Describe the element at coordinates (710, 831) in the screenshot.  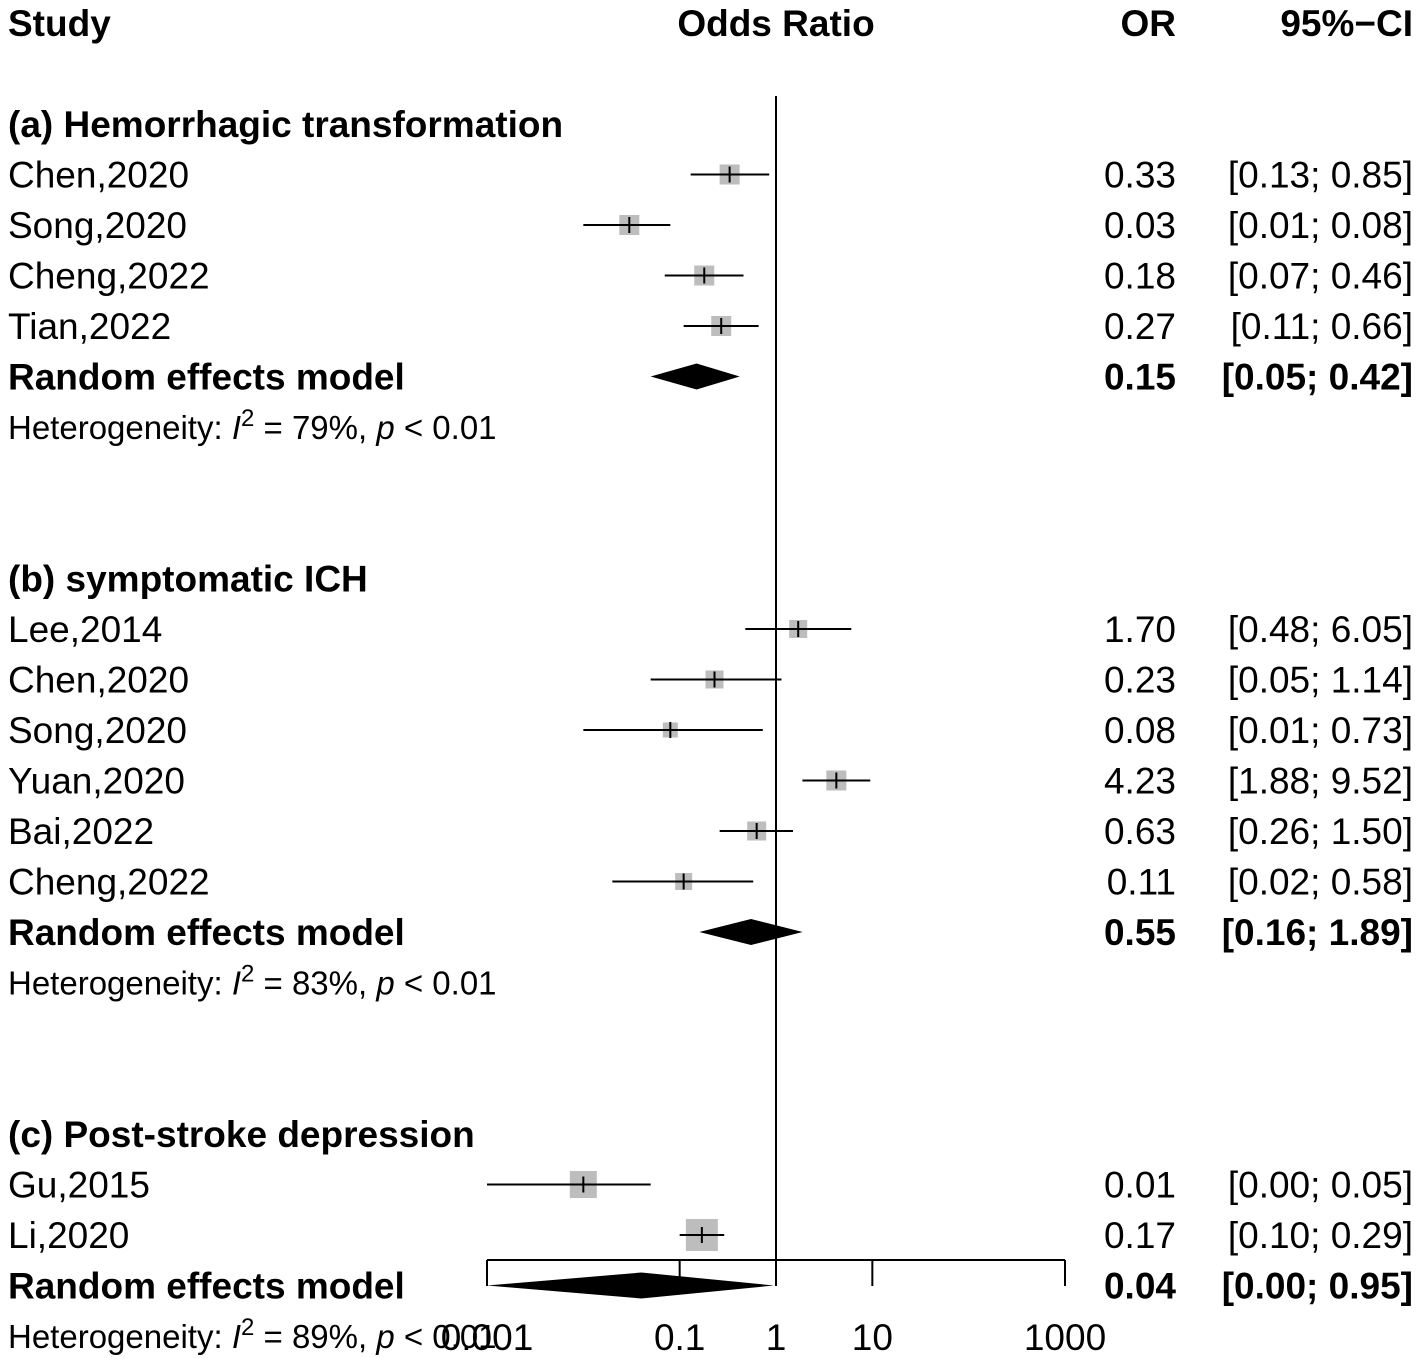
I see `study-row: Bai,2022 0.63 [0.26; 1.50]` at that location.